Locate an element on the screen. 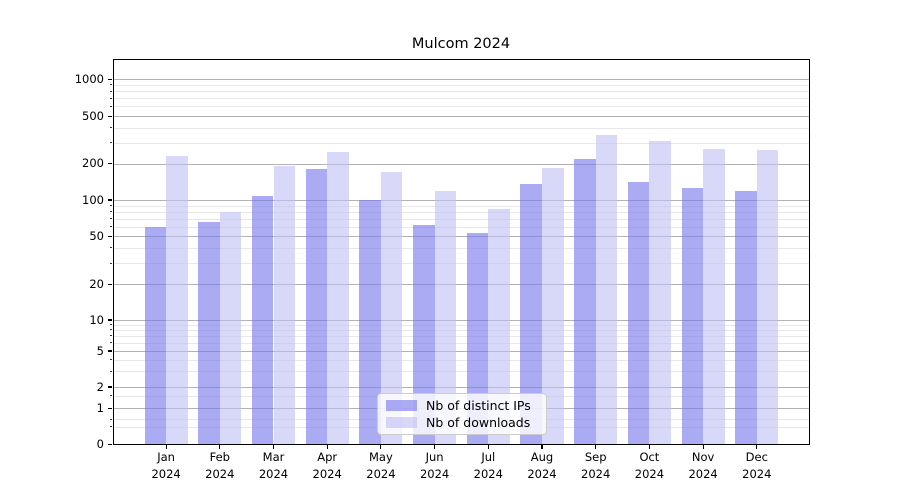  bar-nb-of-downloads-sep-2024 is located at coordinates (606, 289).